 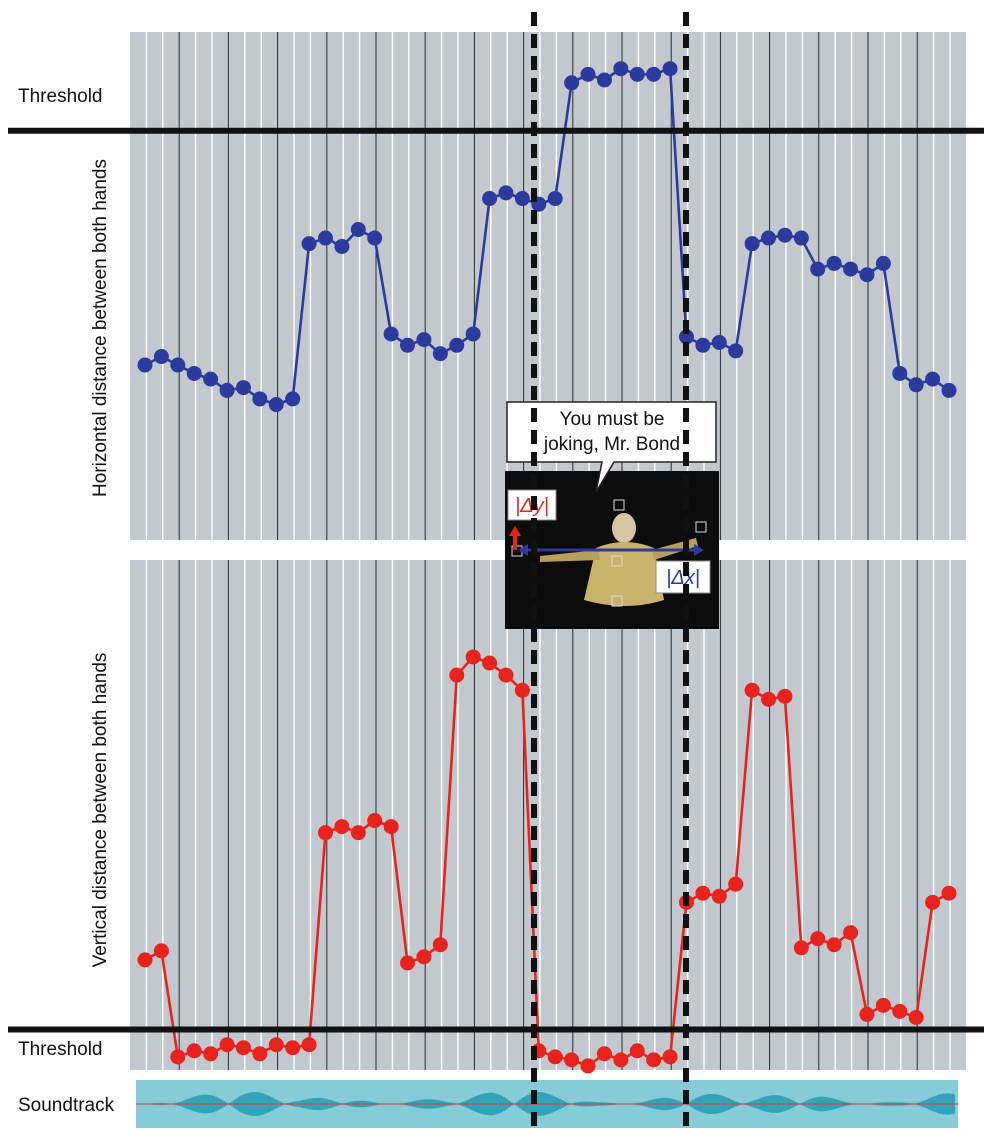 I want to click on speech-bubble-line-2: joking, Mr. Bond, so click(x=611, y=444).